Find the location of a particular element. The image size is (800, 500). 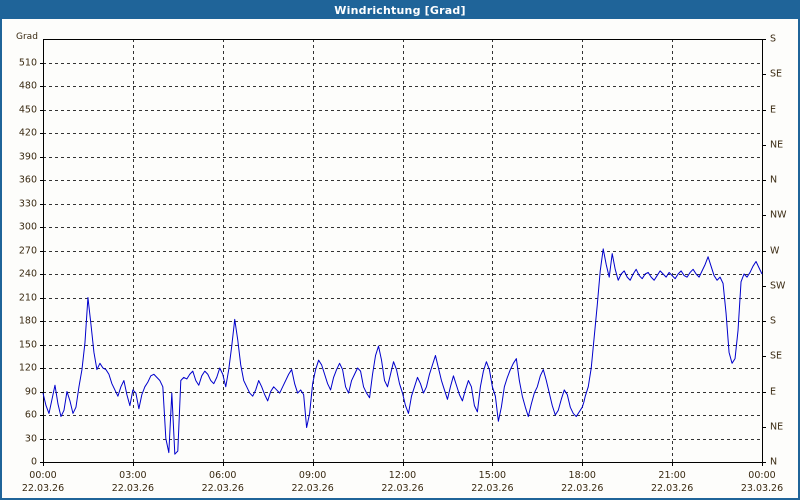

x-axis-time-label: 09:00 is located at coordinates (312, 475).